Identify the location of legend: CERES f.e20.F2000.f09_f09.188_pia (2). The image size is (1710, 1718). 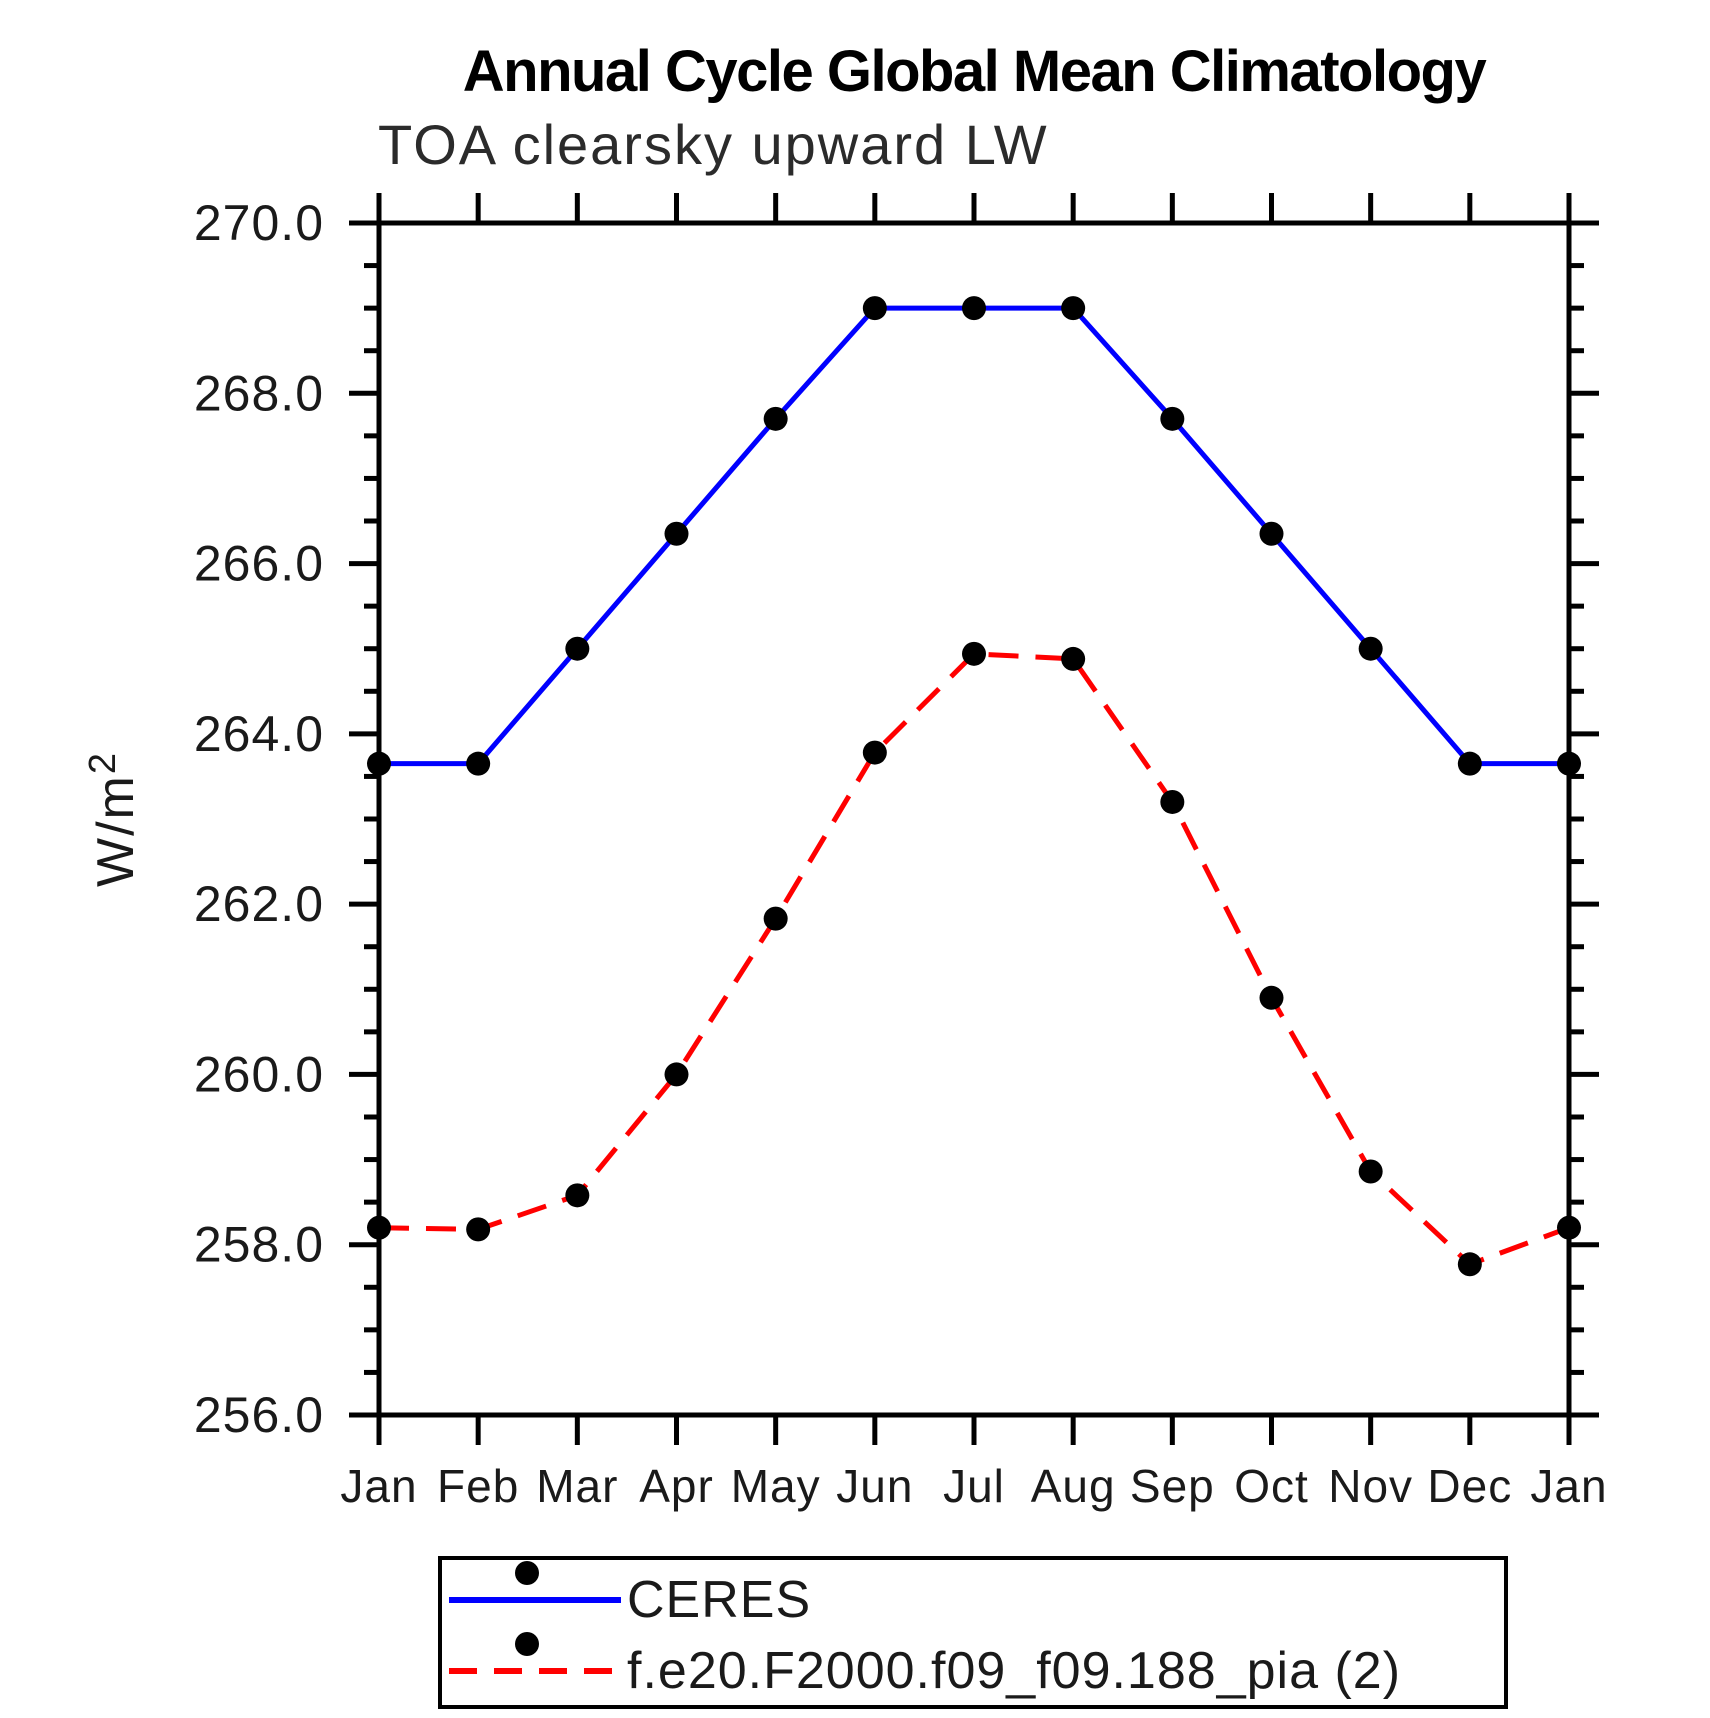
(973, 1632).